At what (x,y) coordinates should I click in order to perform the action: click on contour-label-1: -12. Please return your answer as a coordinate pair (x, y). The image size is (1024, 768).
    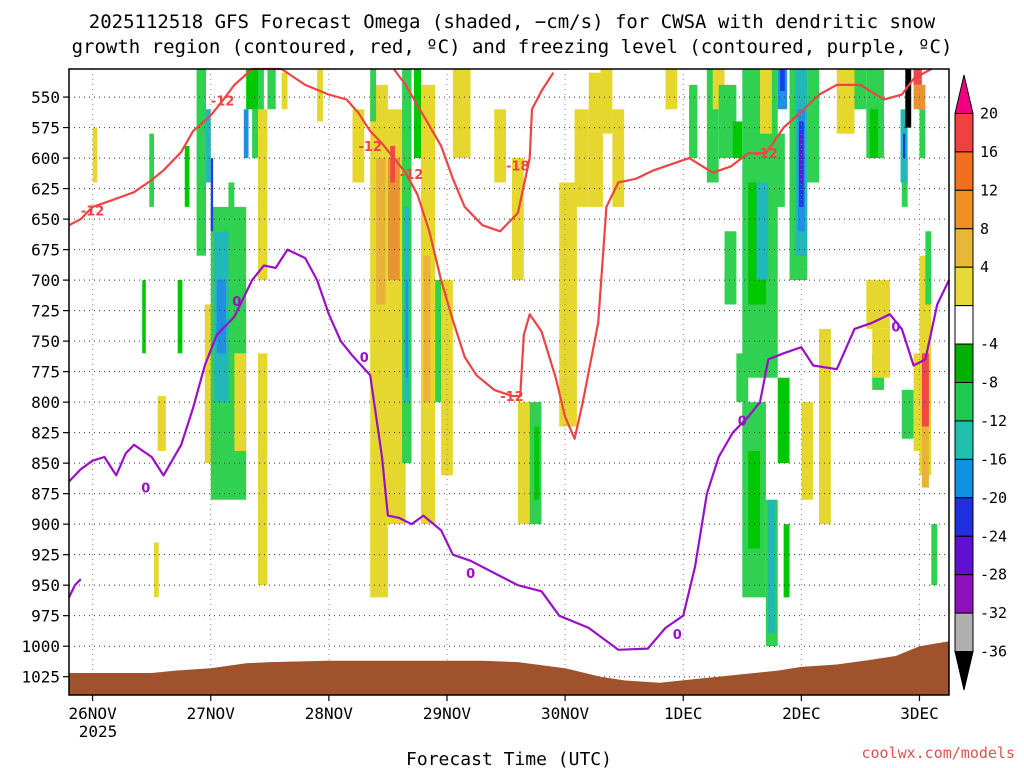
    Looking at the image, I should click on (223, 102).